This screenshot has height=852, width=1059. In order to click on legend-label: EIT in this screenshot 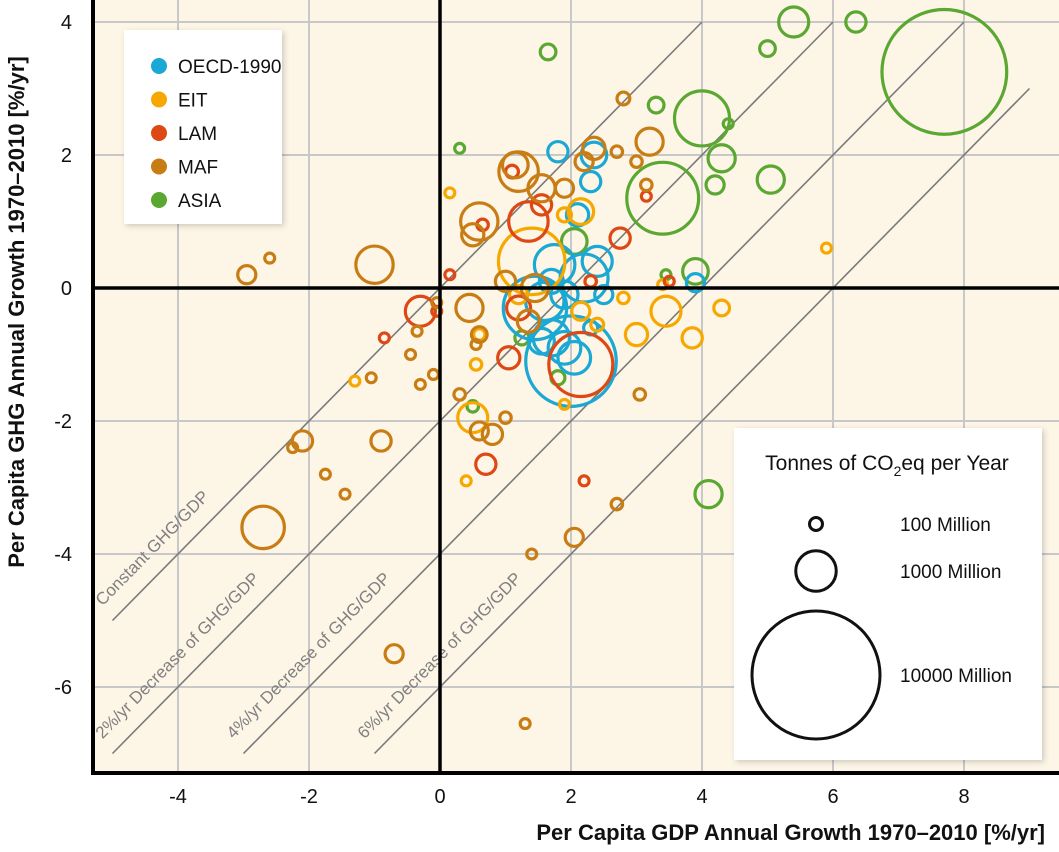, I will do `click(193, 101)`.